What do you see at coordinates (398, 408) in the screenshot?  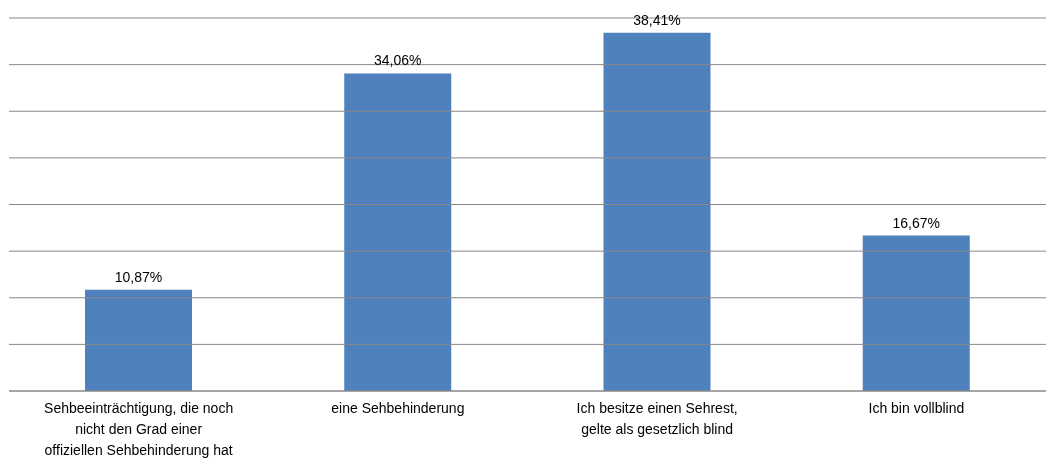 I see `x-tick-label: eine Sehbehinderung` at bounding box center [398, 408].